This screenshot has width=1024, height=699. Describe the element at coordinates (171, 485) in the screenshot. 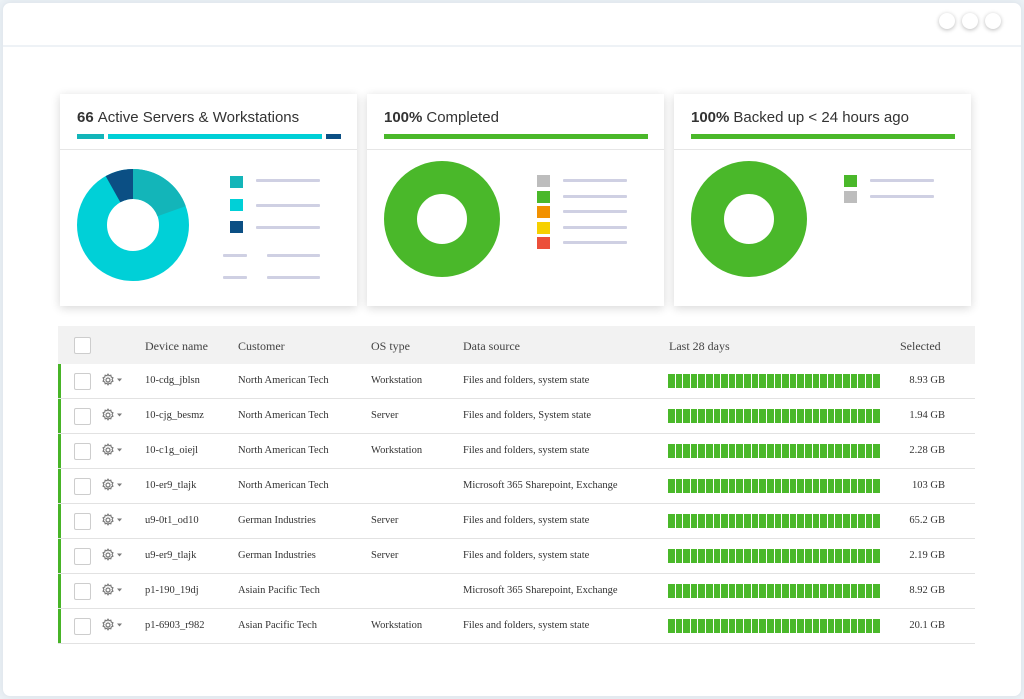

I see `device-name: 10-er9_tlajk` at that location.